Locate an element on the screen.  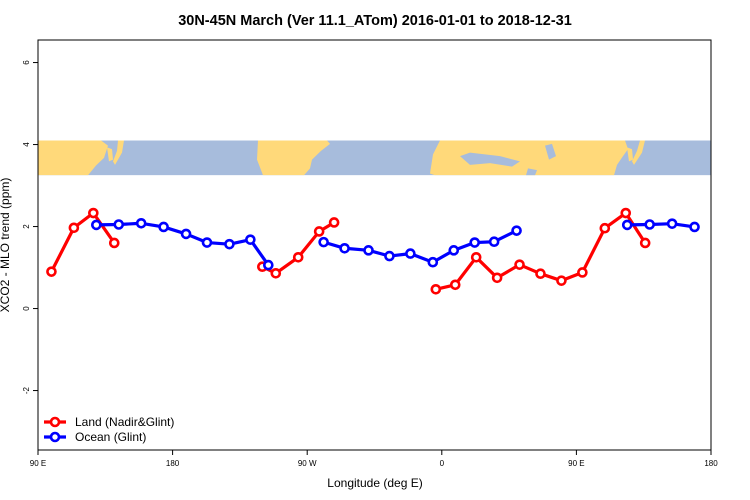
legend-label-0: Land (Nadir&Glint) is located at coordinates (124, 422).